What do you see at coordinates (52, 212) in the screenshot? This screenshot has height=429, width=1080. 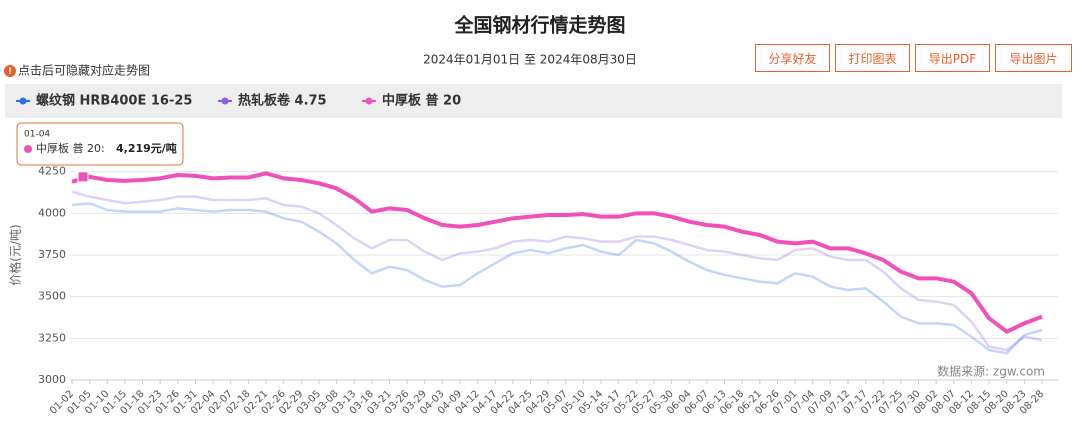 I see `y-tick-label: 4000` at bounding box center [52, 212].